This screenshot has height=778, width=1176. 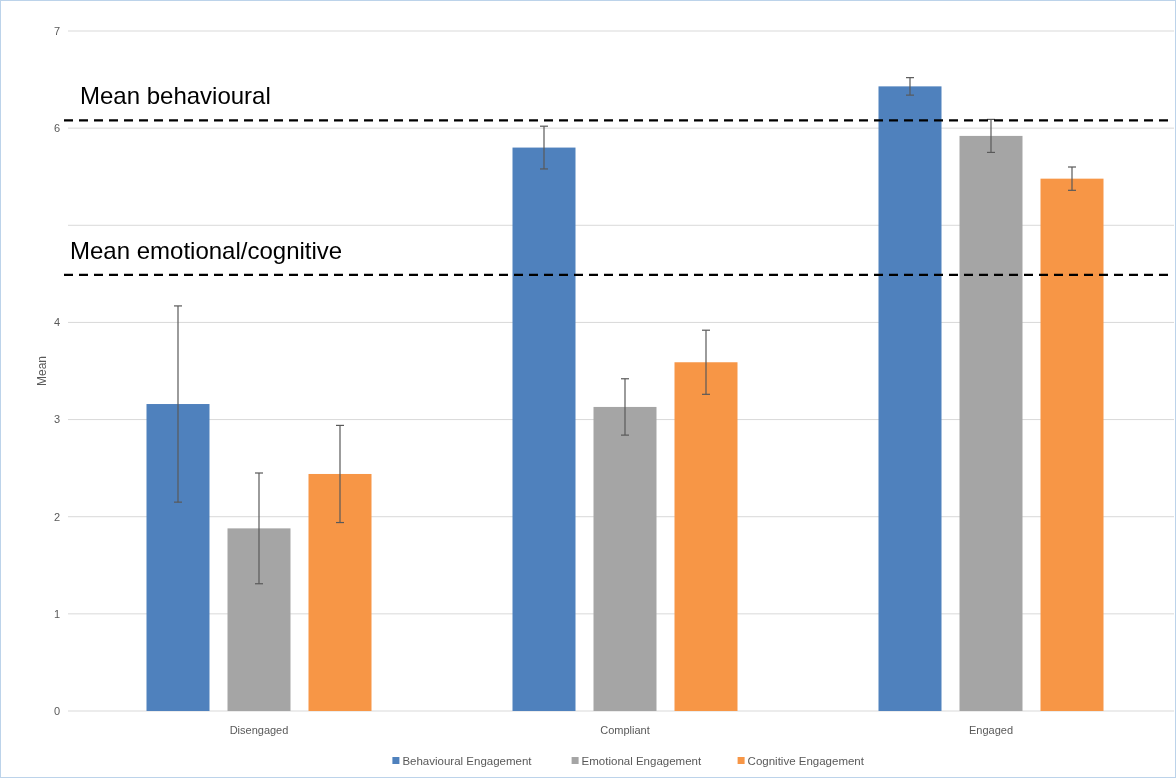 What do you see at coordinates (56, 127) in the screenshot?
I see `y-tick-label: 6` at bounding box center [56, 127].